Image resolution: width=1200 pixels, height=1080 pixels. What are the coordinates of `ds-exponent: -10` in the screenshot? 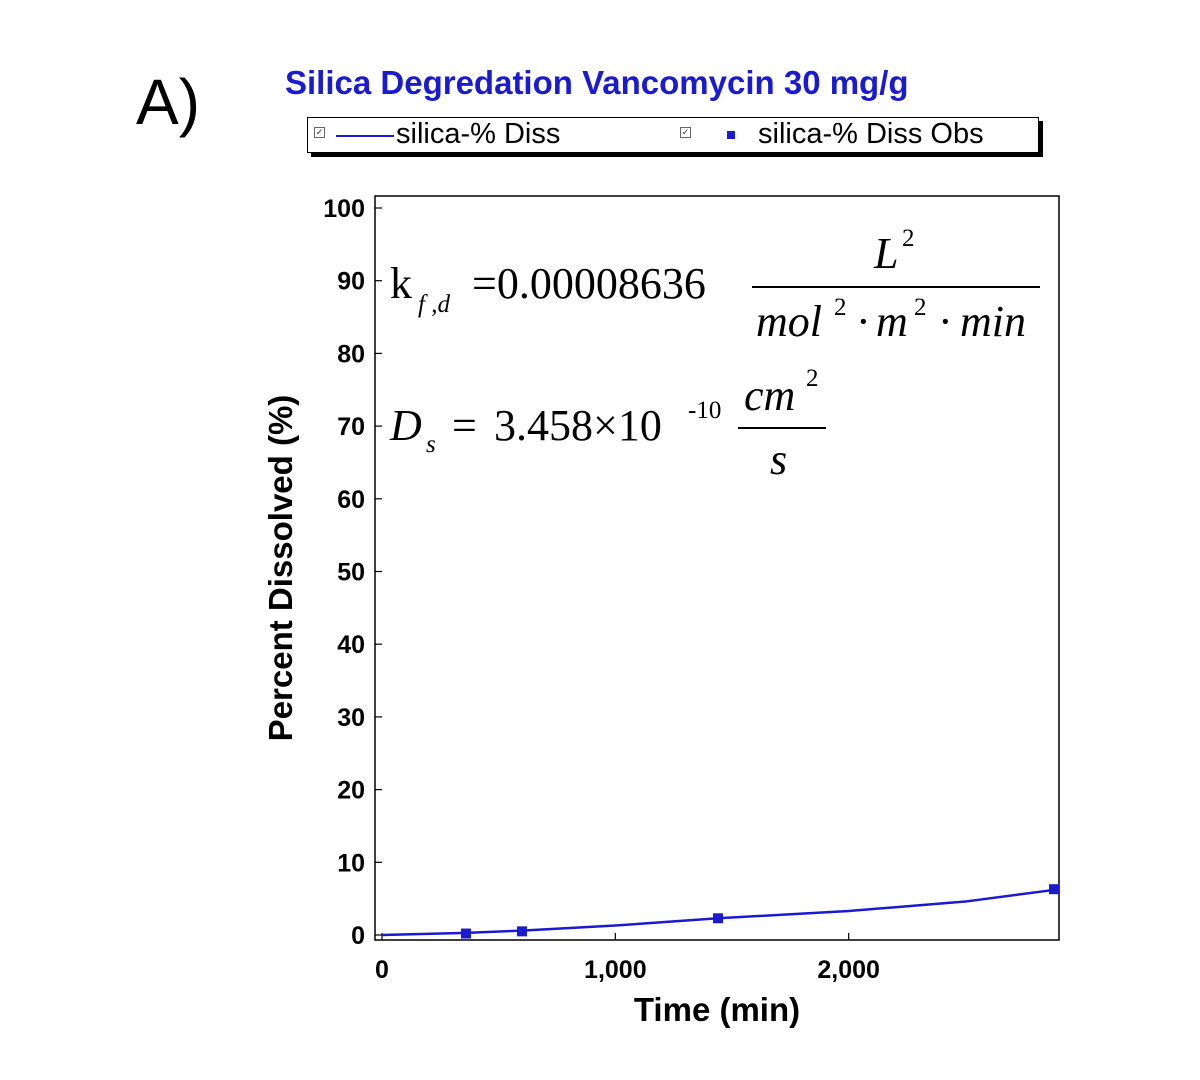 It's located at (705, 410).